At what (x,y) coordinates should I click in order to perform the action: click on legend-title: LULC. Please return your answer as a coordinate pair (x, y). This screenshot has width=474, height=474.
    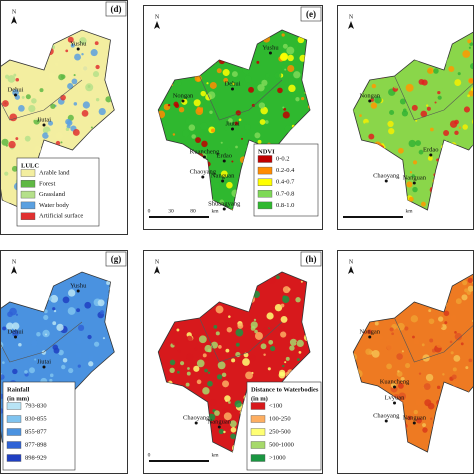
    Looking at the image, I should click on (30, 165).